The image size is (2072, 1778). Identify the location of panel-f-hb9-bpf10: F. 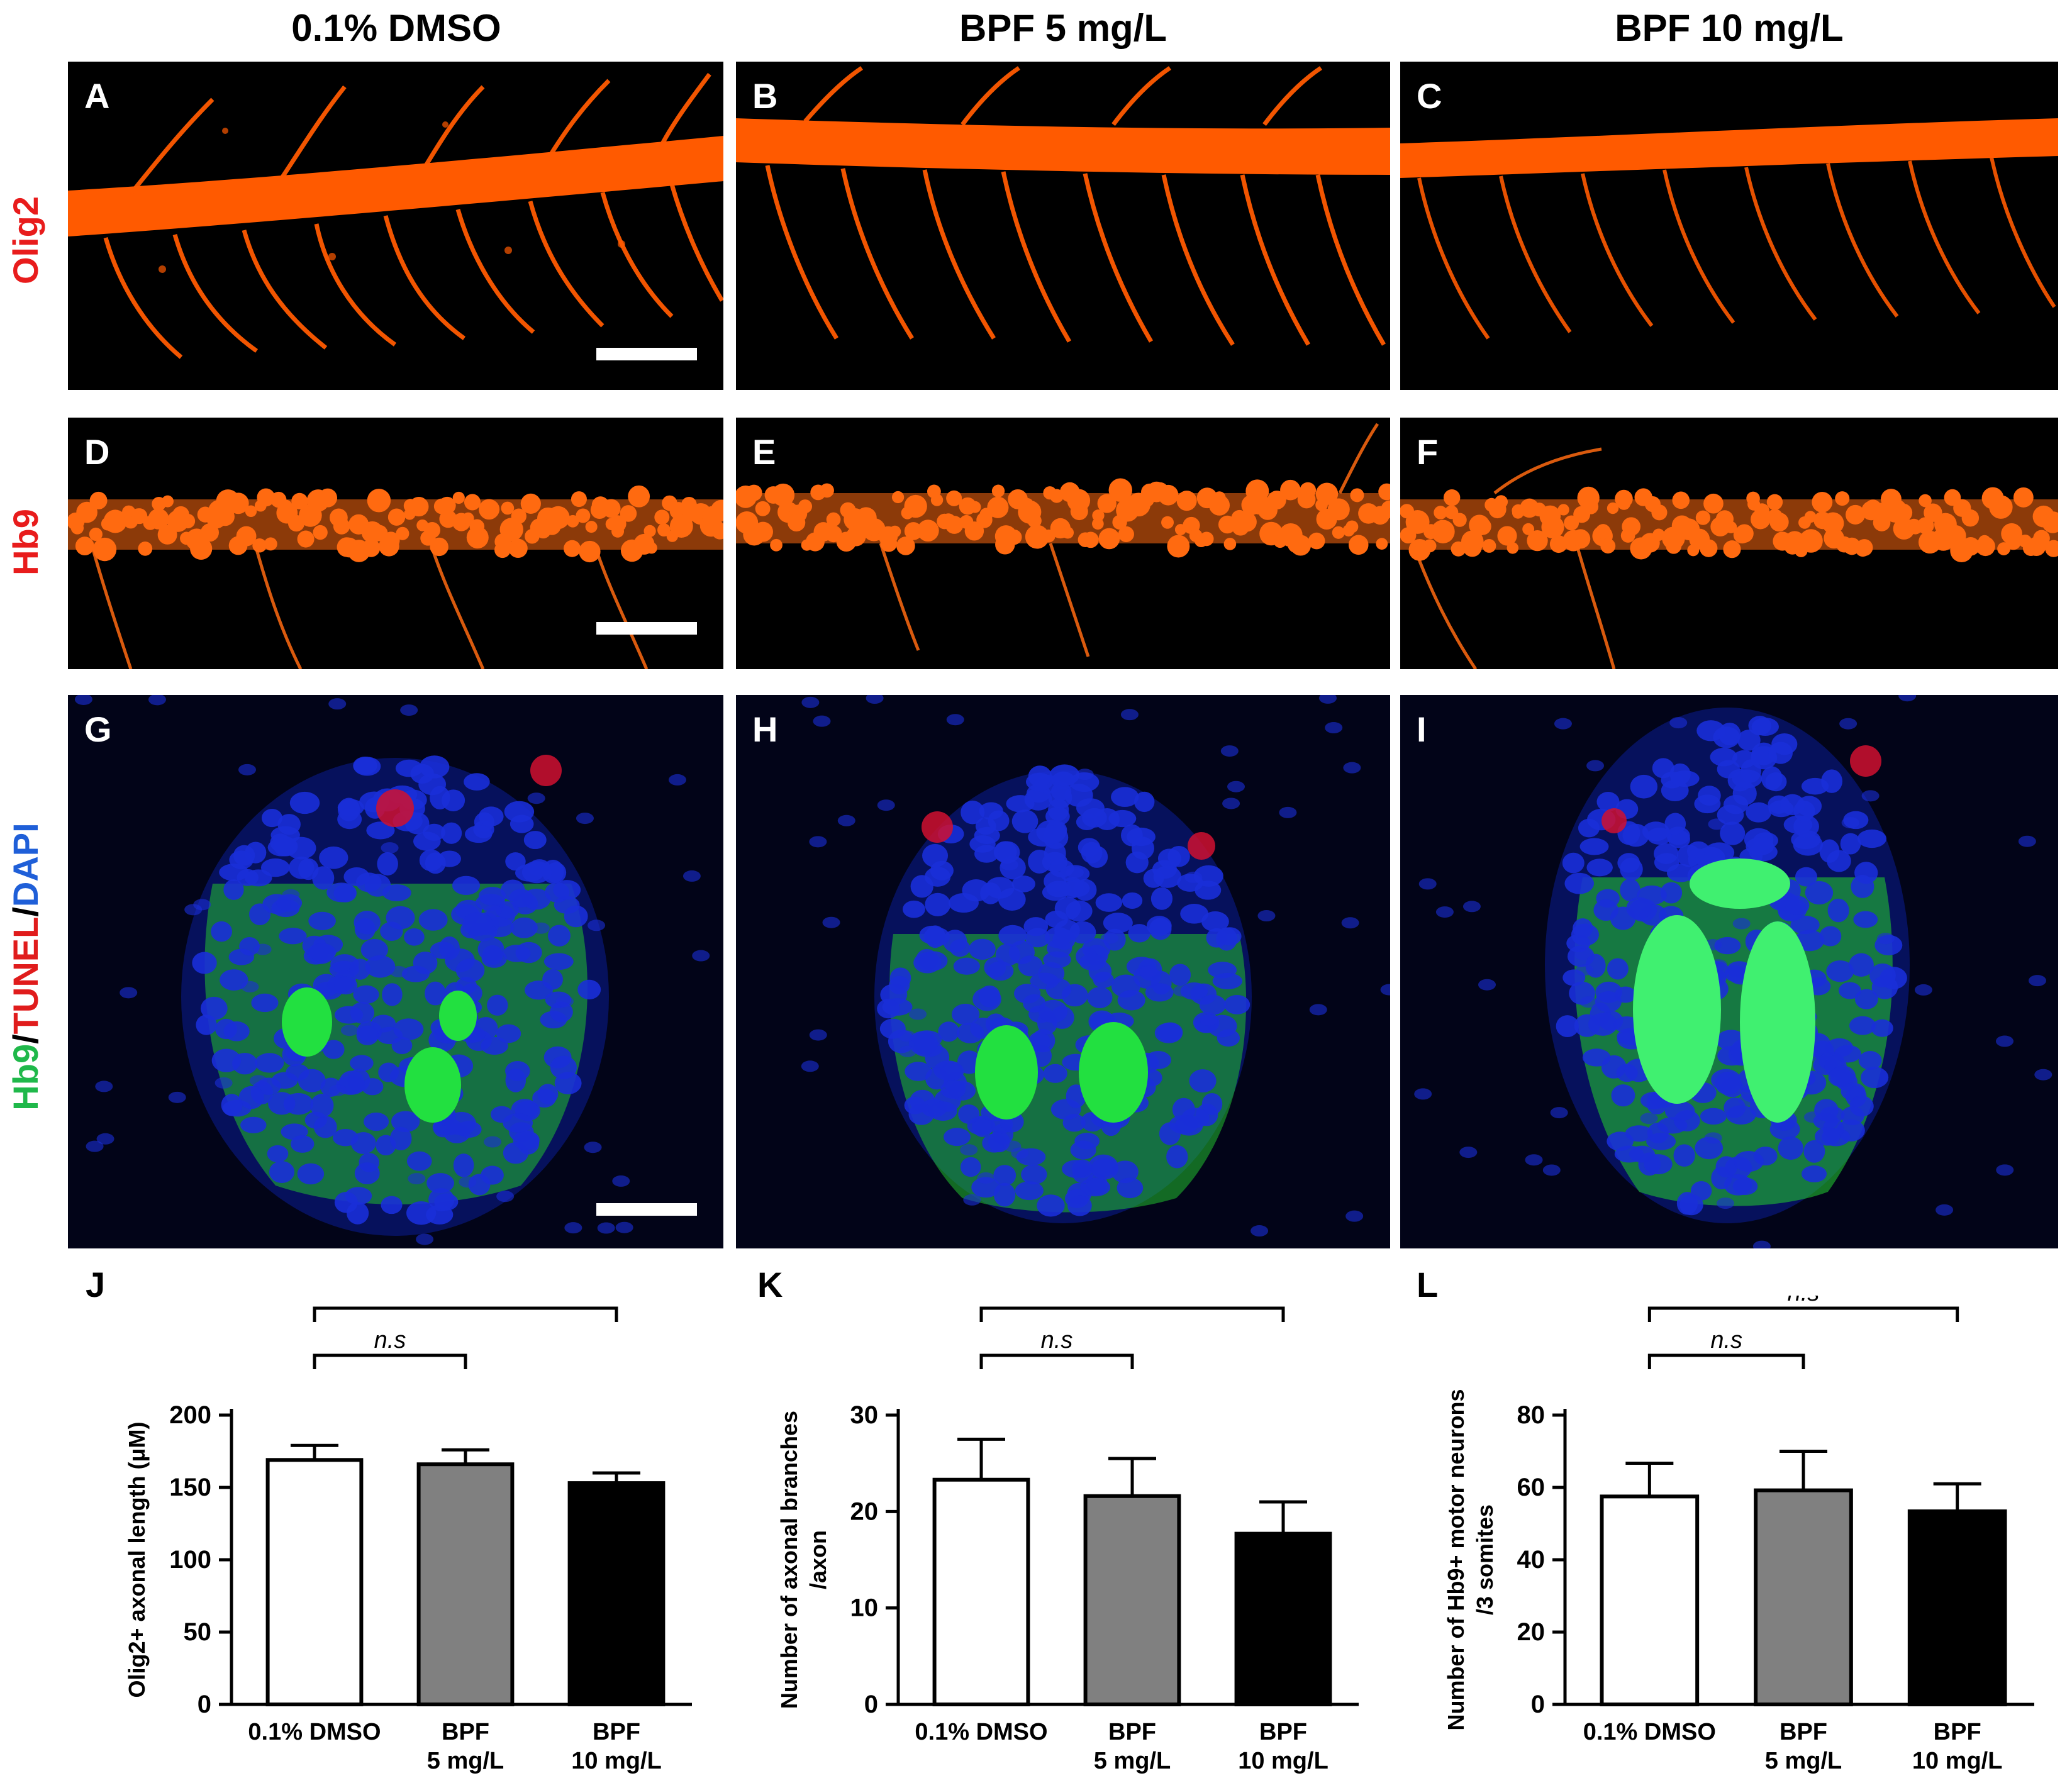
(1729, 543).